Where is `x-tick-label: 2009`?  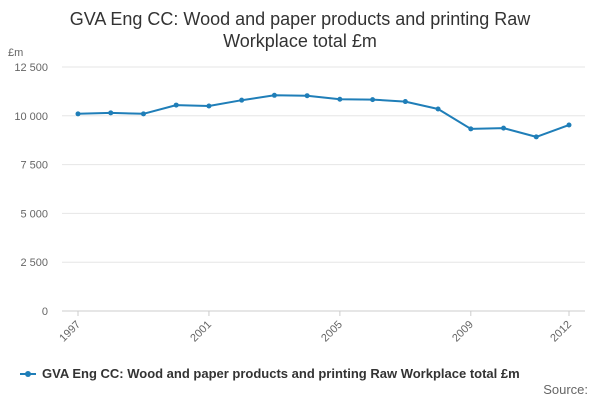
x-tick-label: 2009 is located at coordinates (463, 332).